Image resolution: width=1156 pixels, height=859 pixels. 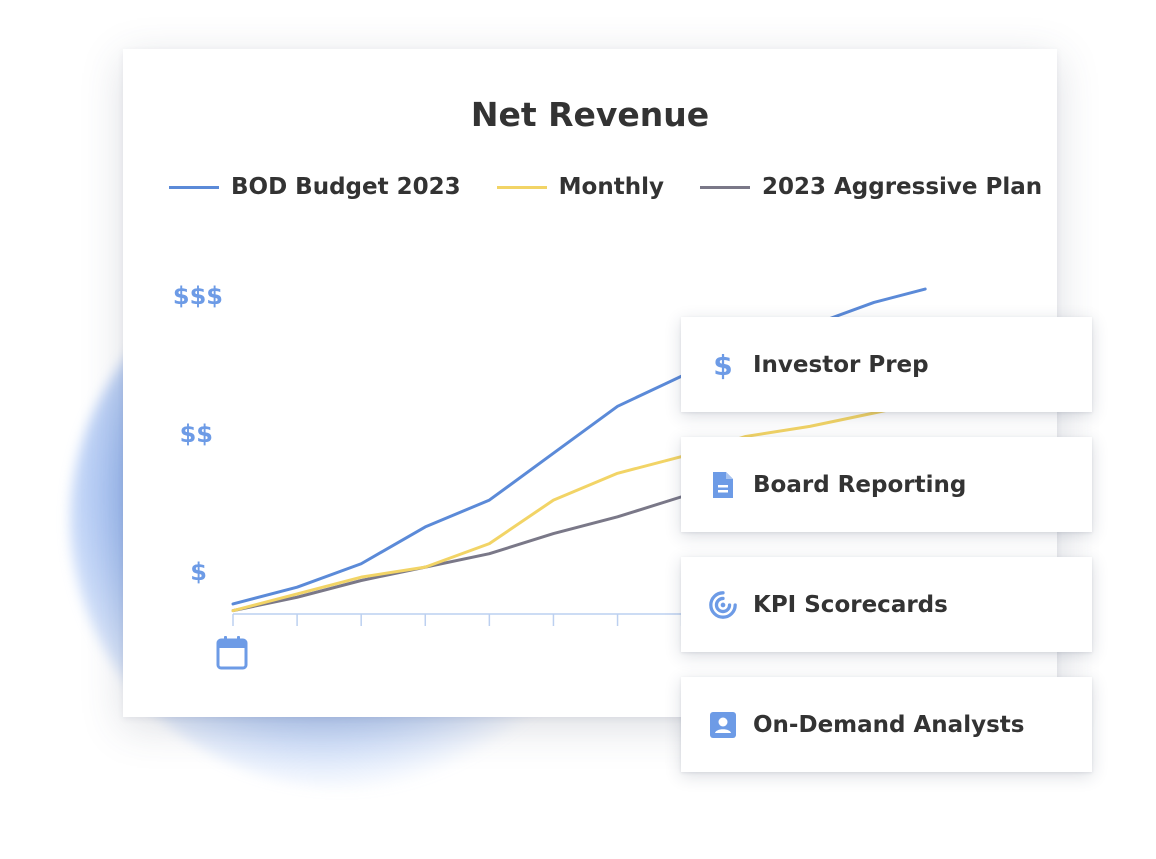 I want to click on y-tick-label-low: $, so click(x=198, y=572).